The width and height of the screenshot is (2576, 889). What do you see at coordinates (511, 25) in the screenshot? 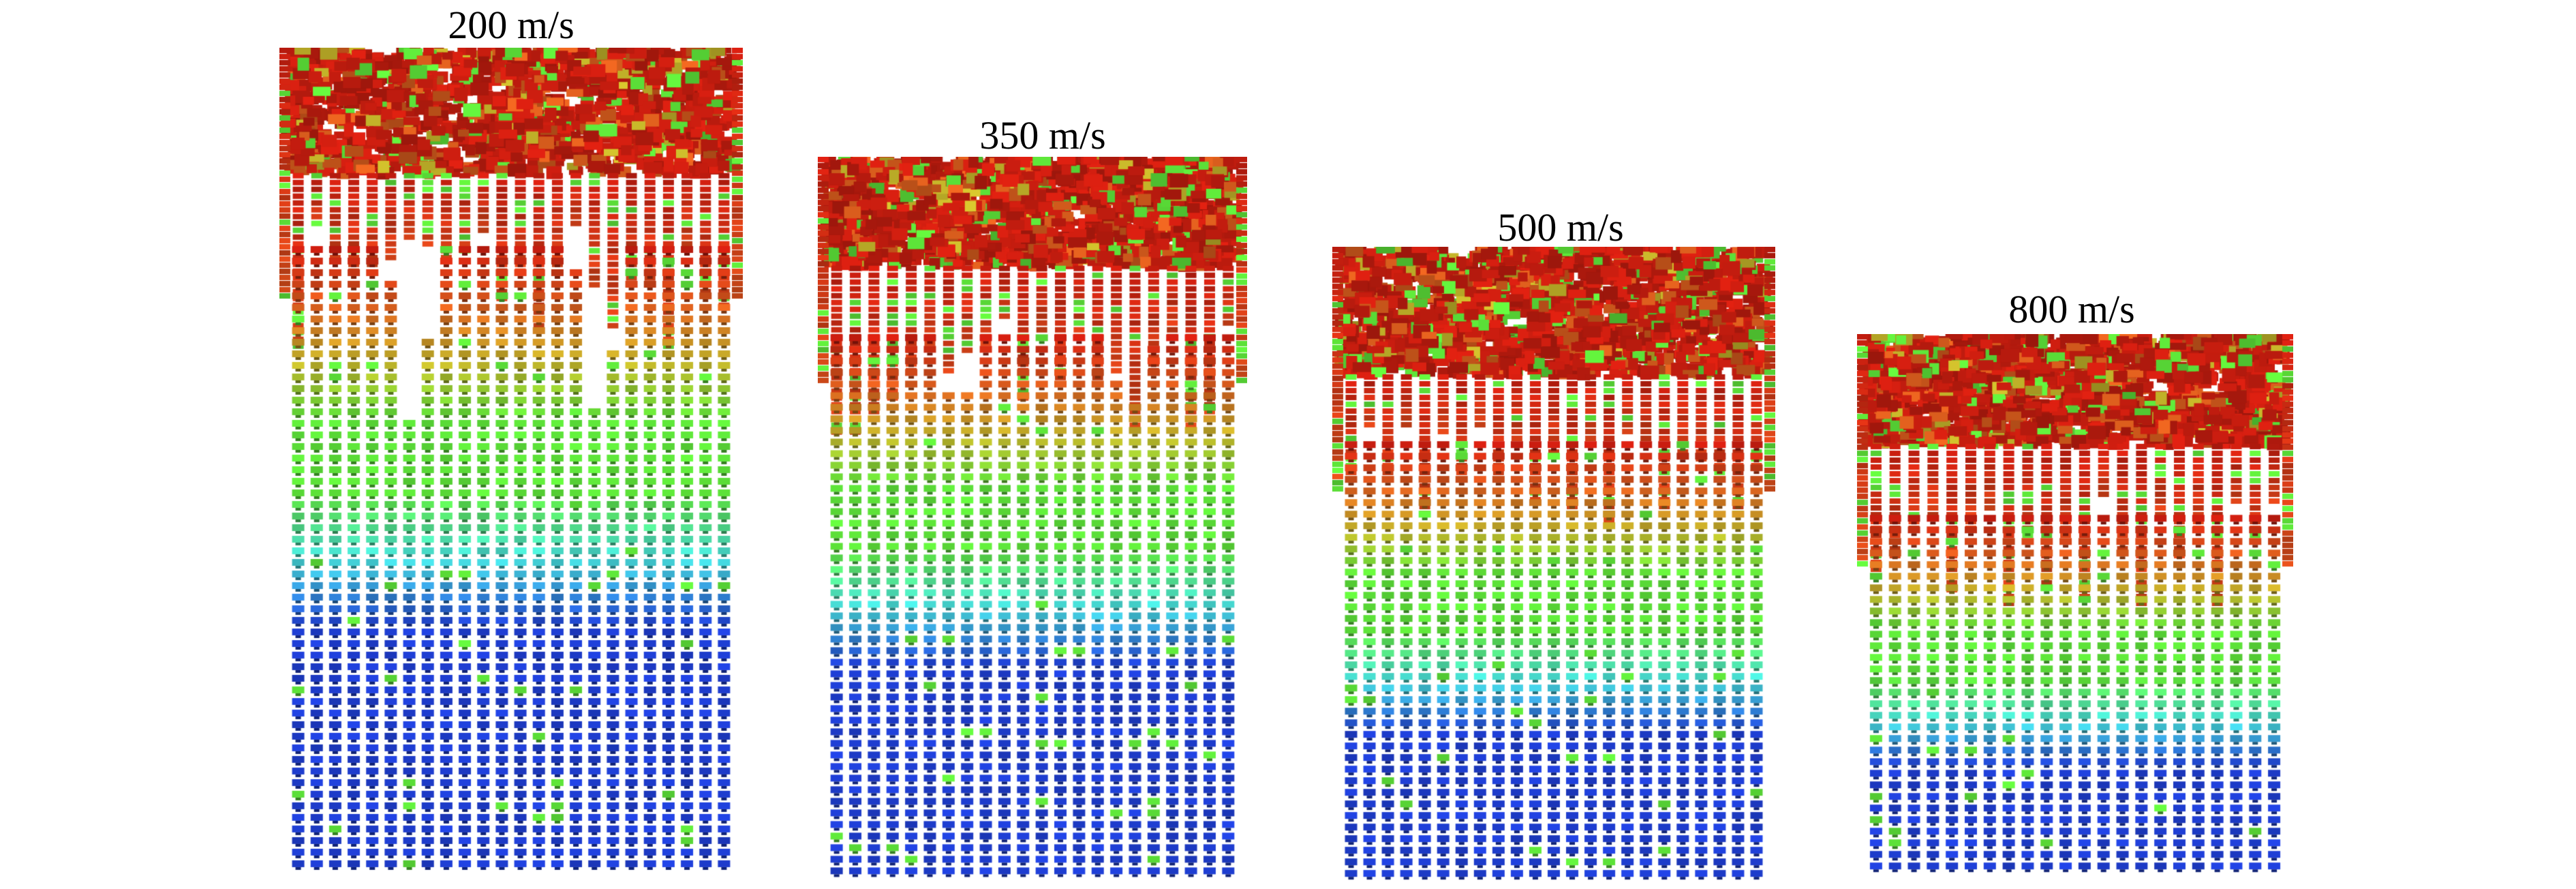
I see `panel-title-200: 200 m/s` at bounding box center [511, 25].